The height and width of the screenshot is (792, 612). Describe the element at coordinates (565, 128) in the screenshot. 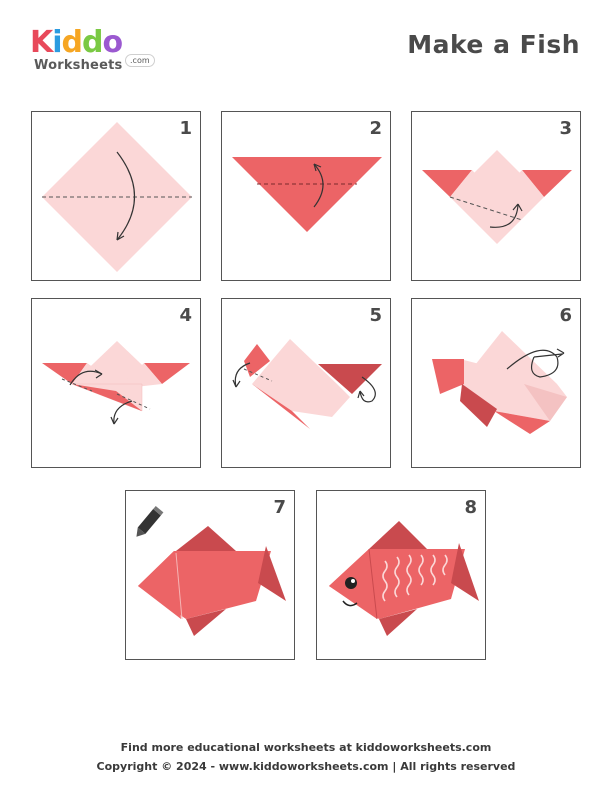

I see `step-number: 3` at that location.